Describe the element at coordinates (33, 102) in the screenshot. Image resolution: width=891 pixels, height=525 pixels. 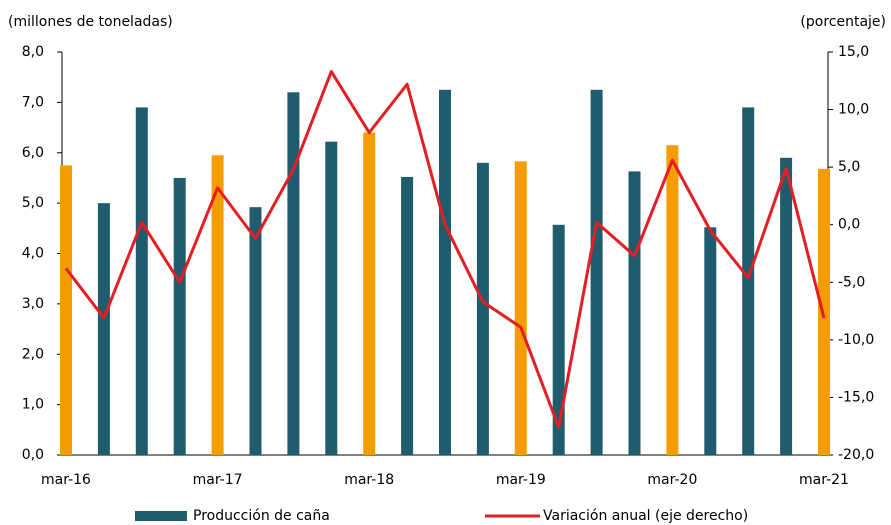
I see `y-tick-label: 7,0` at that location.